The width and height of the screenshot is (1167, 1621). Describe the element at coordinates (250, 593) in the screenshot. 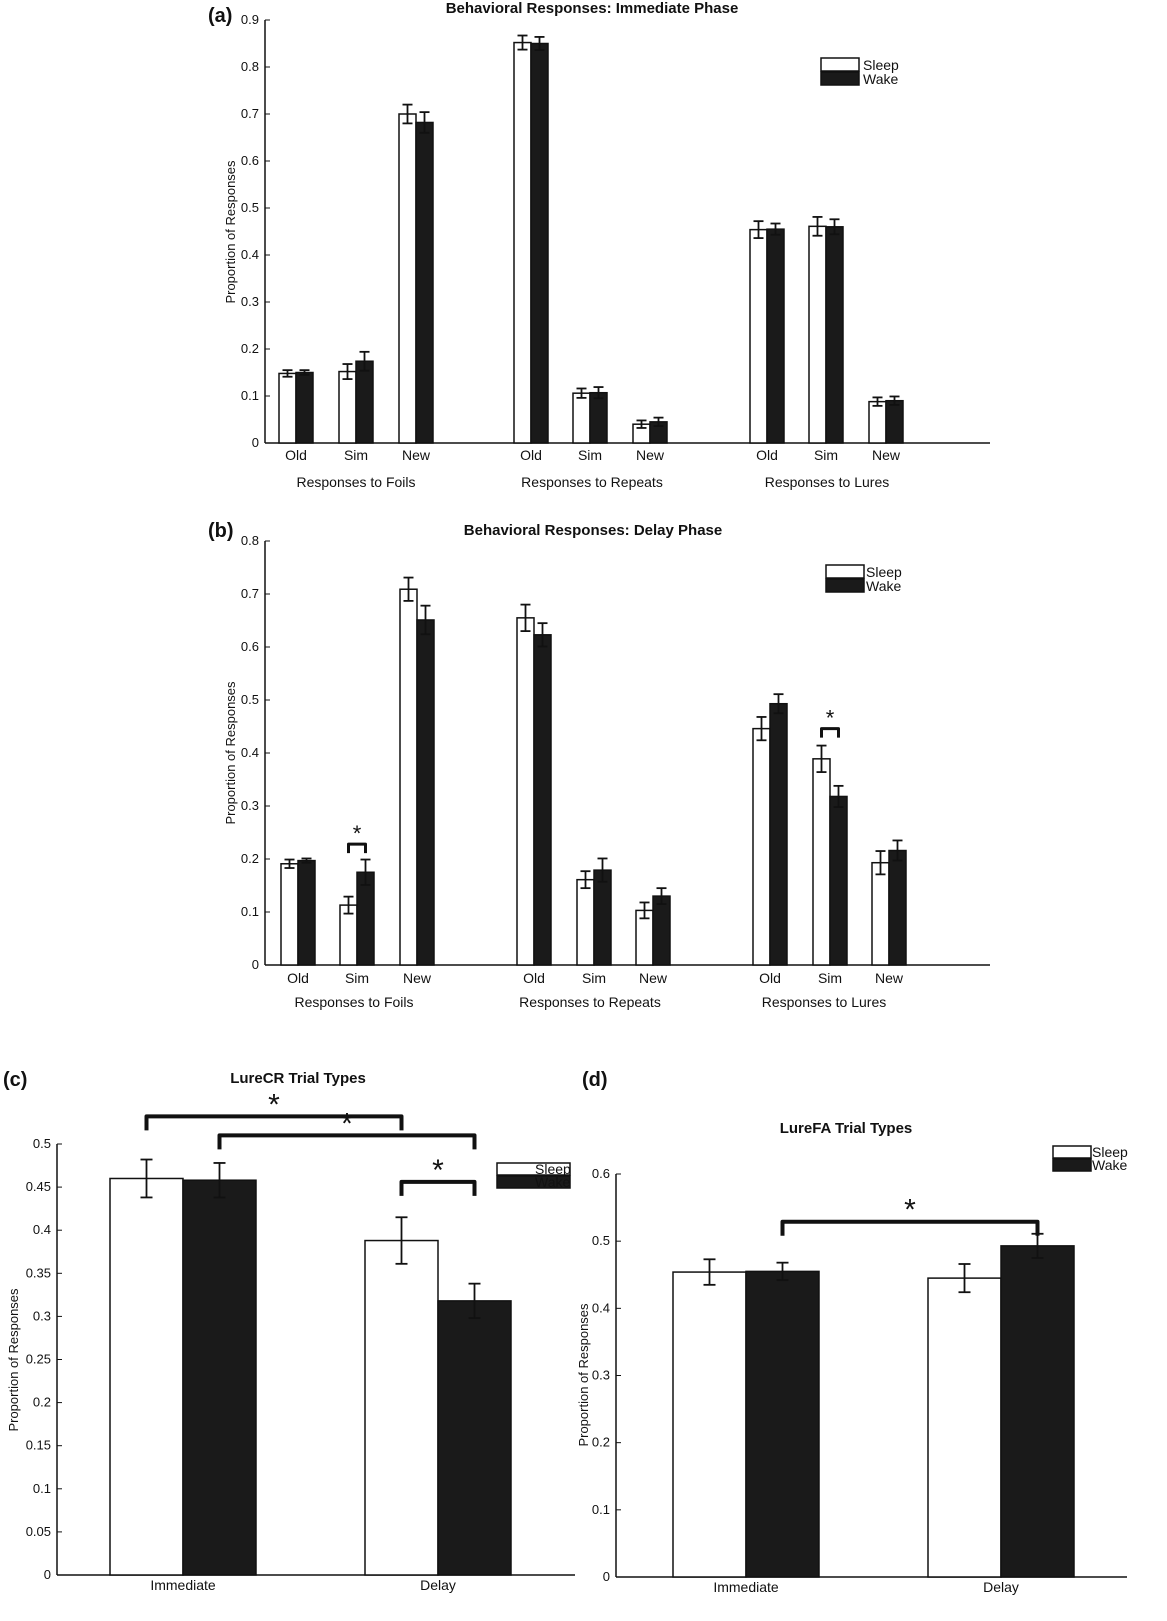

I see `y-tick-label: 0.7` at that location.